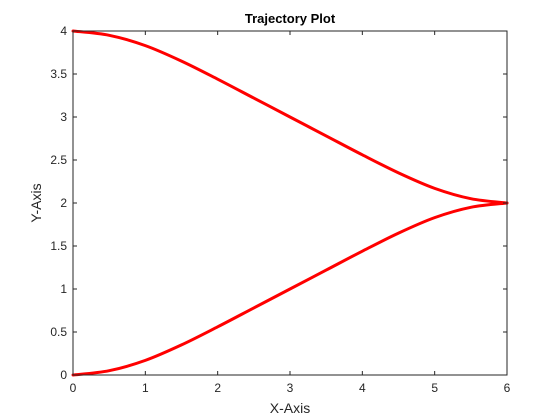 The image size is (560, 420). Describe the element at coordinates (36, 202) in the screenshot. I see `y-axis-label: Y-Axis` at that location.